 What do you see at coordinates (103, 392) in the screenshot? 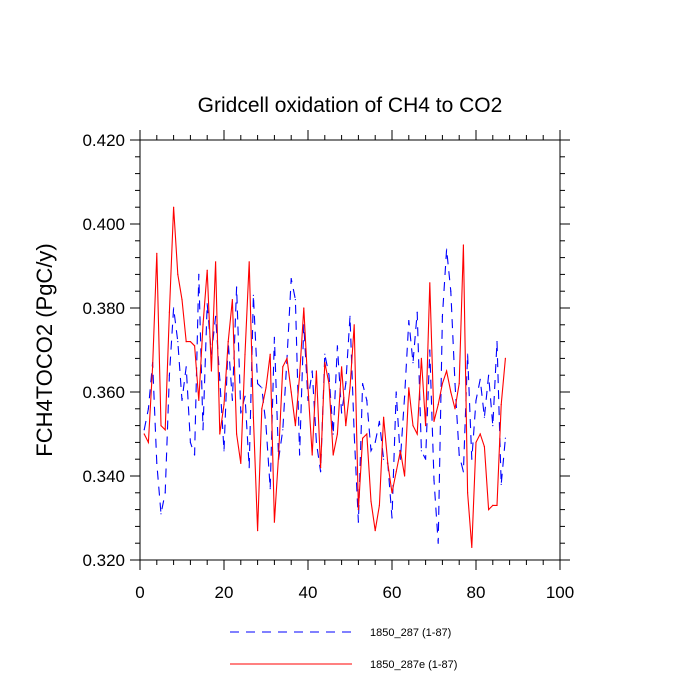
I see `y-tick-label: 0.360` at bounding box center [103, 392].